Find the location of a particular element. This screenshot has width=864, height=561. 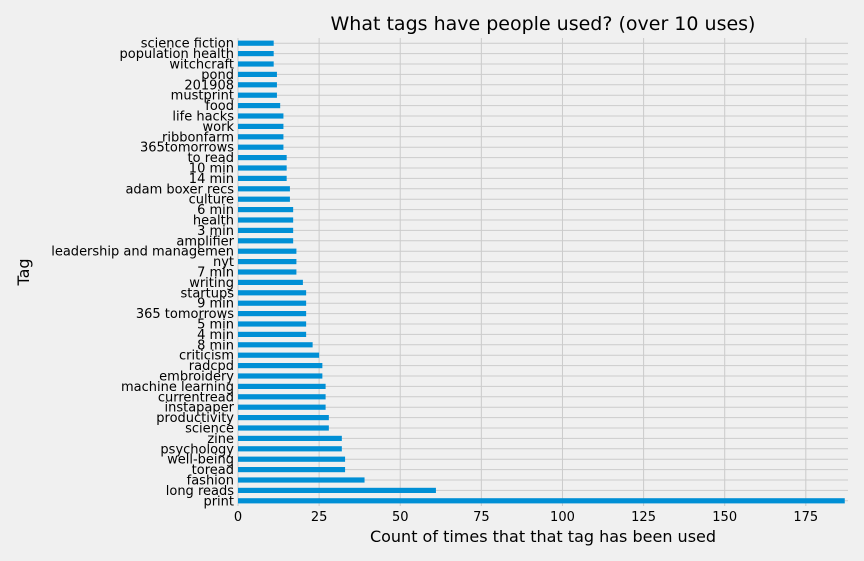

y-tick-label: well-being is located at coordinates (200, 460).